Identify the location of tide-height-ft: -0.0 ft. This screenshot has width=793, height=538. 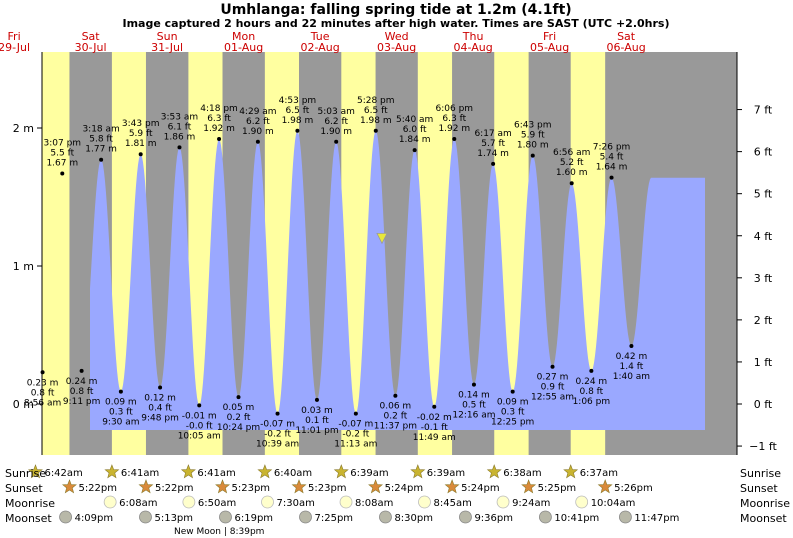
(199, 426).